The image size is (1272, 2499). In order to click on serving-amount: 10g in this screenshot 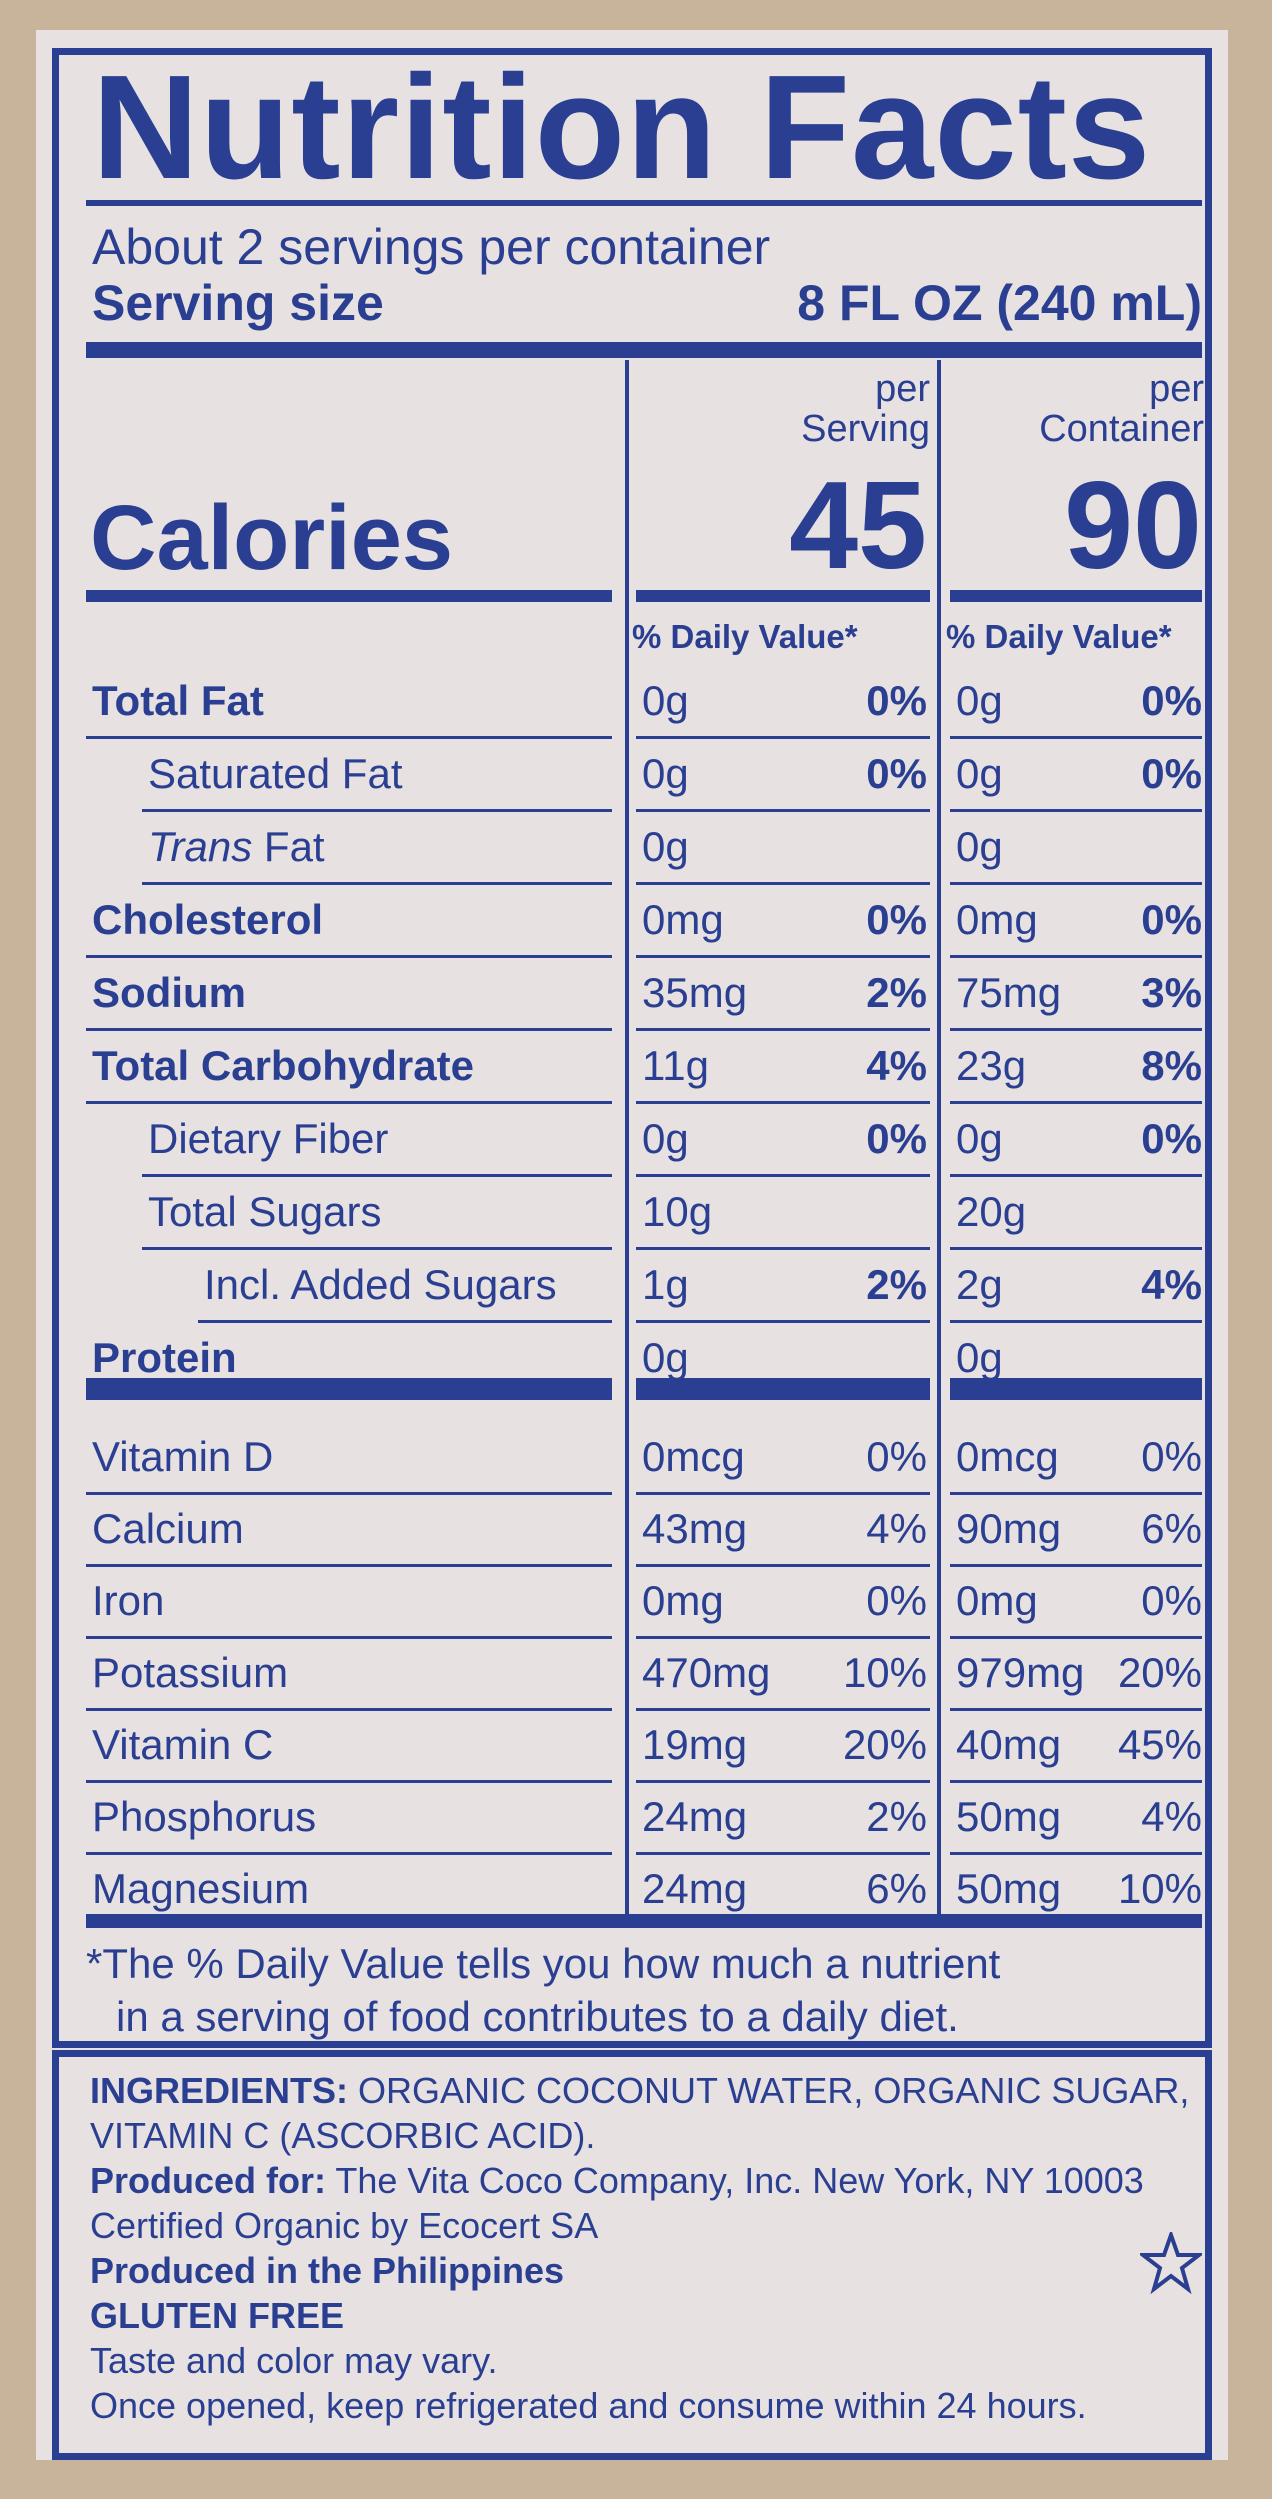, I will do `click(677, 1211)`.